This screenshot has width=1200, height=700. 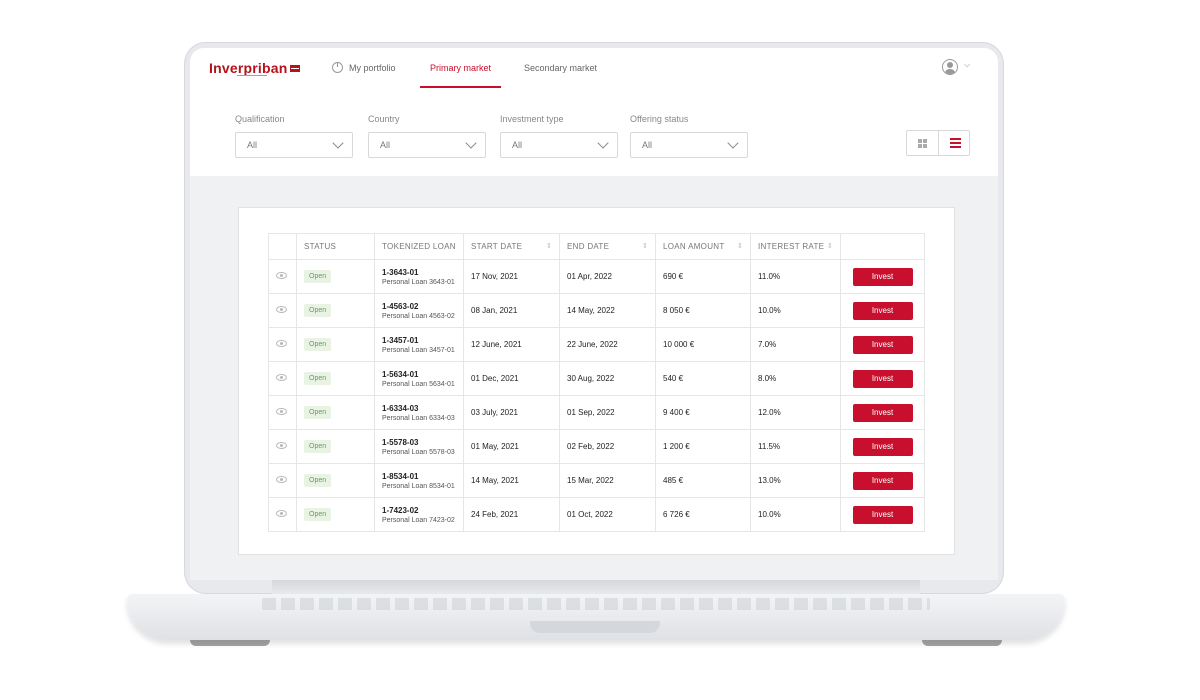 I want to click on qualification-select: All, so click(x=294, y=145).